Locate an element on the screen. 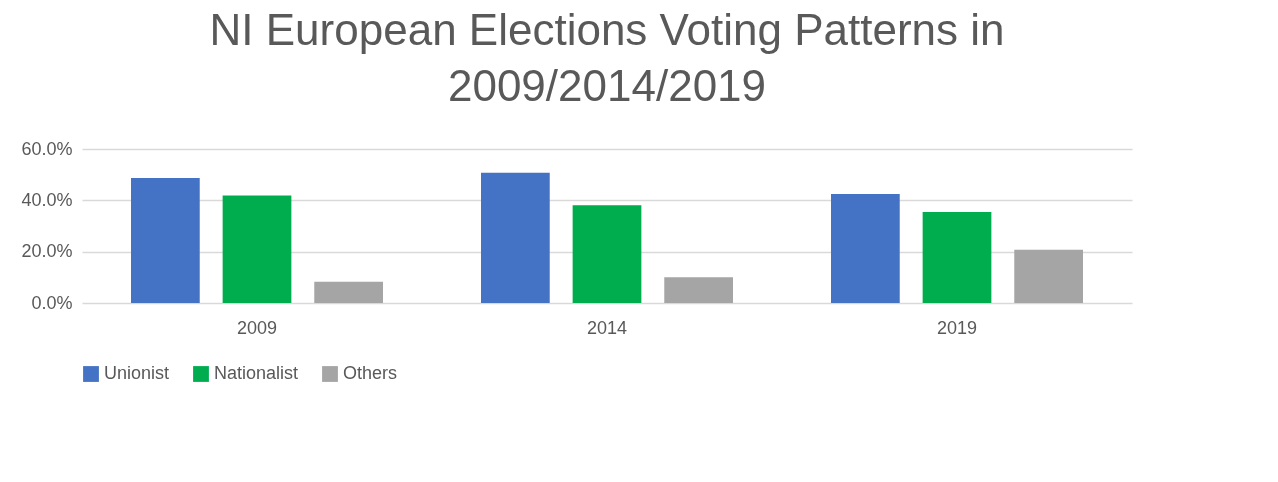  x-tick-label: 2019 is located at coordinates (957, 327).